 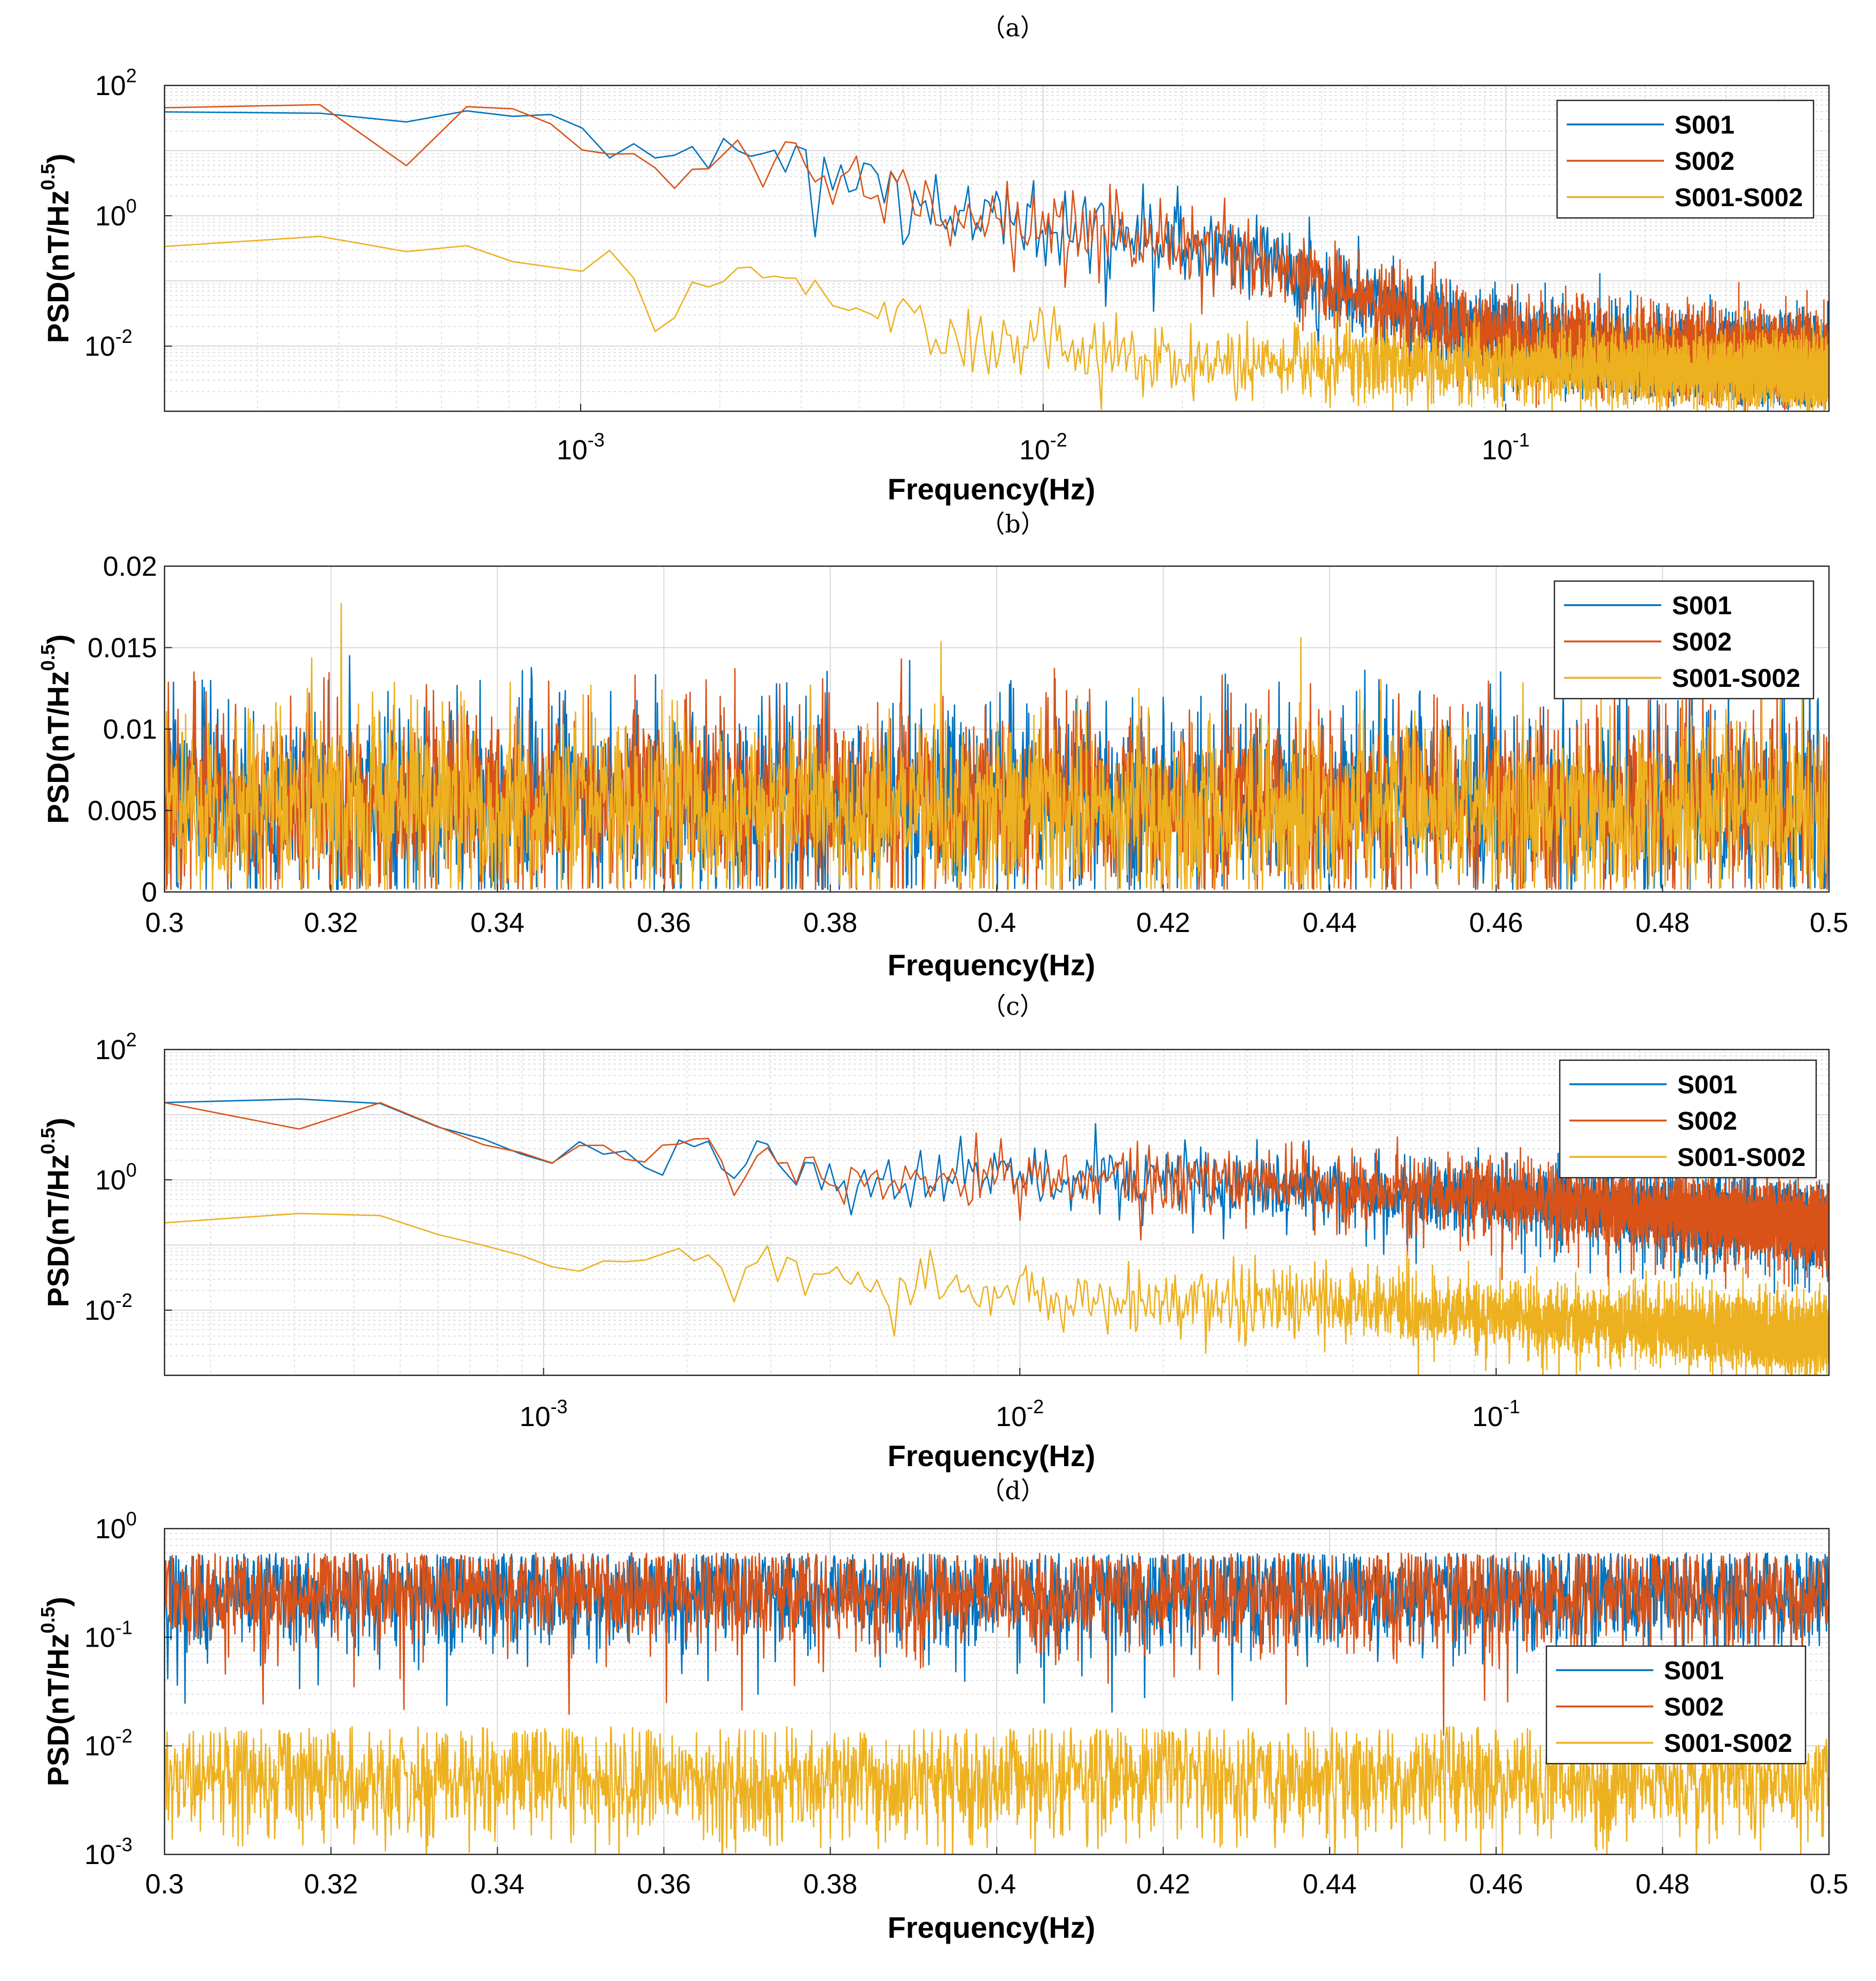 I want to click on y-tick-exponent: -3, so click(x=123, y=1844).